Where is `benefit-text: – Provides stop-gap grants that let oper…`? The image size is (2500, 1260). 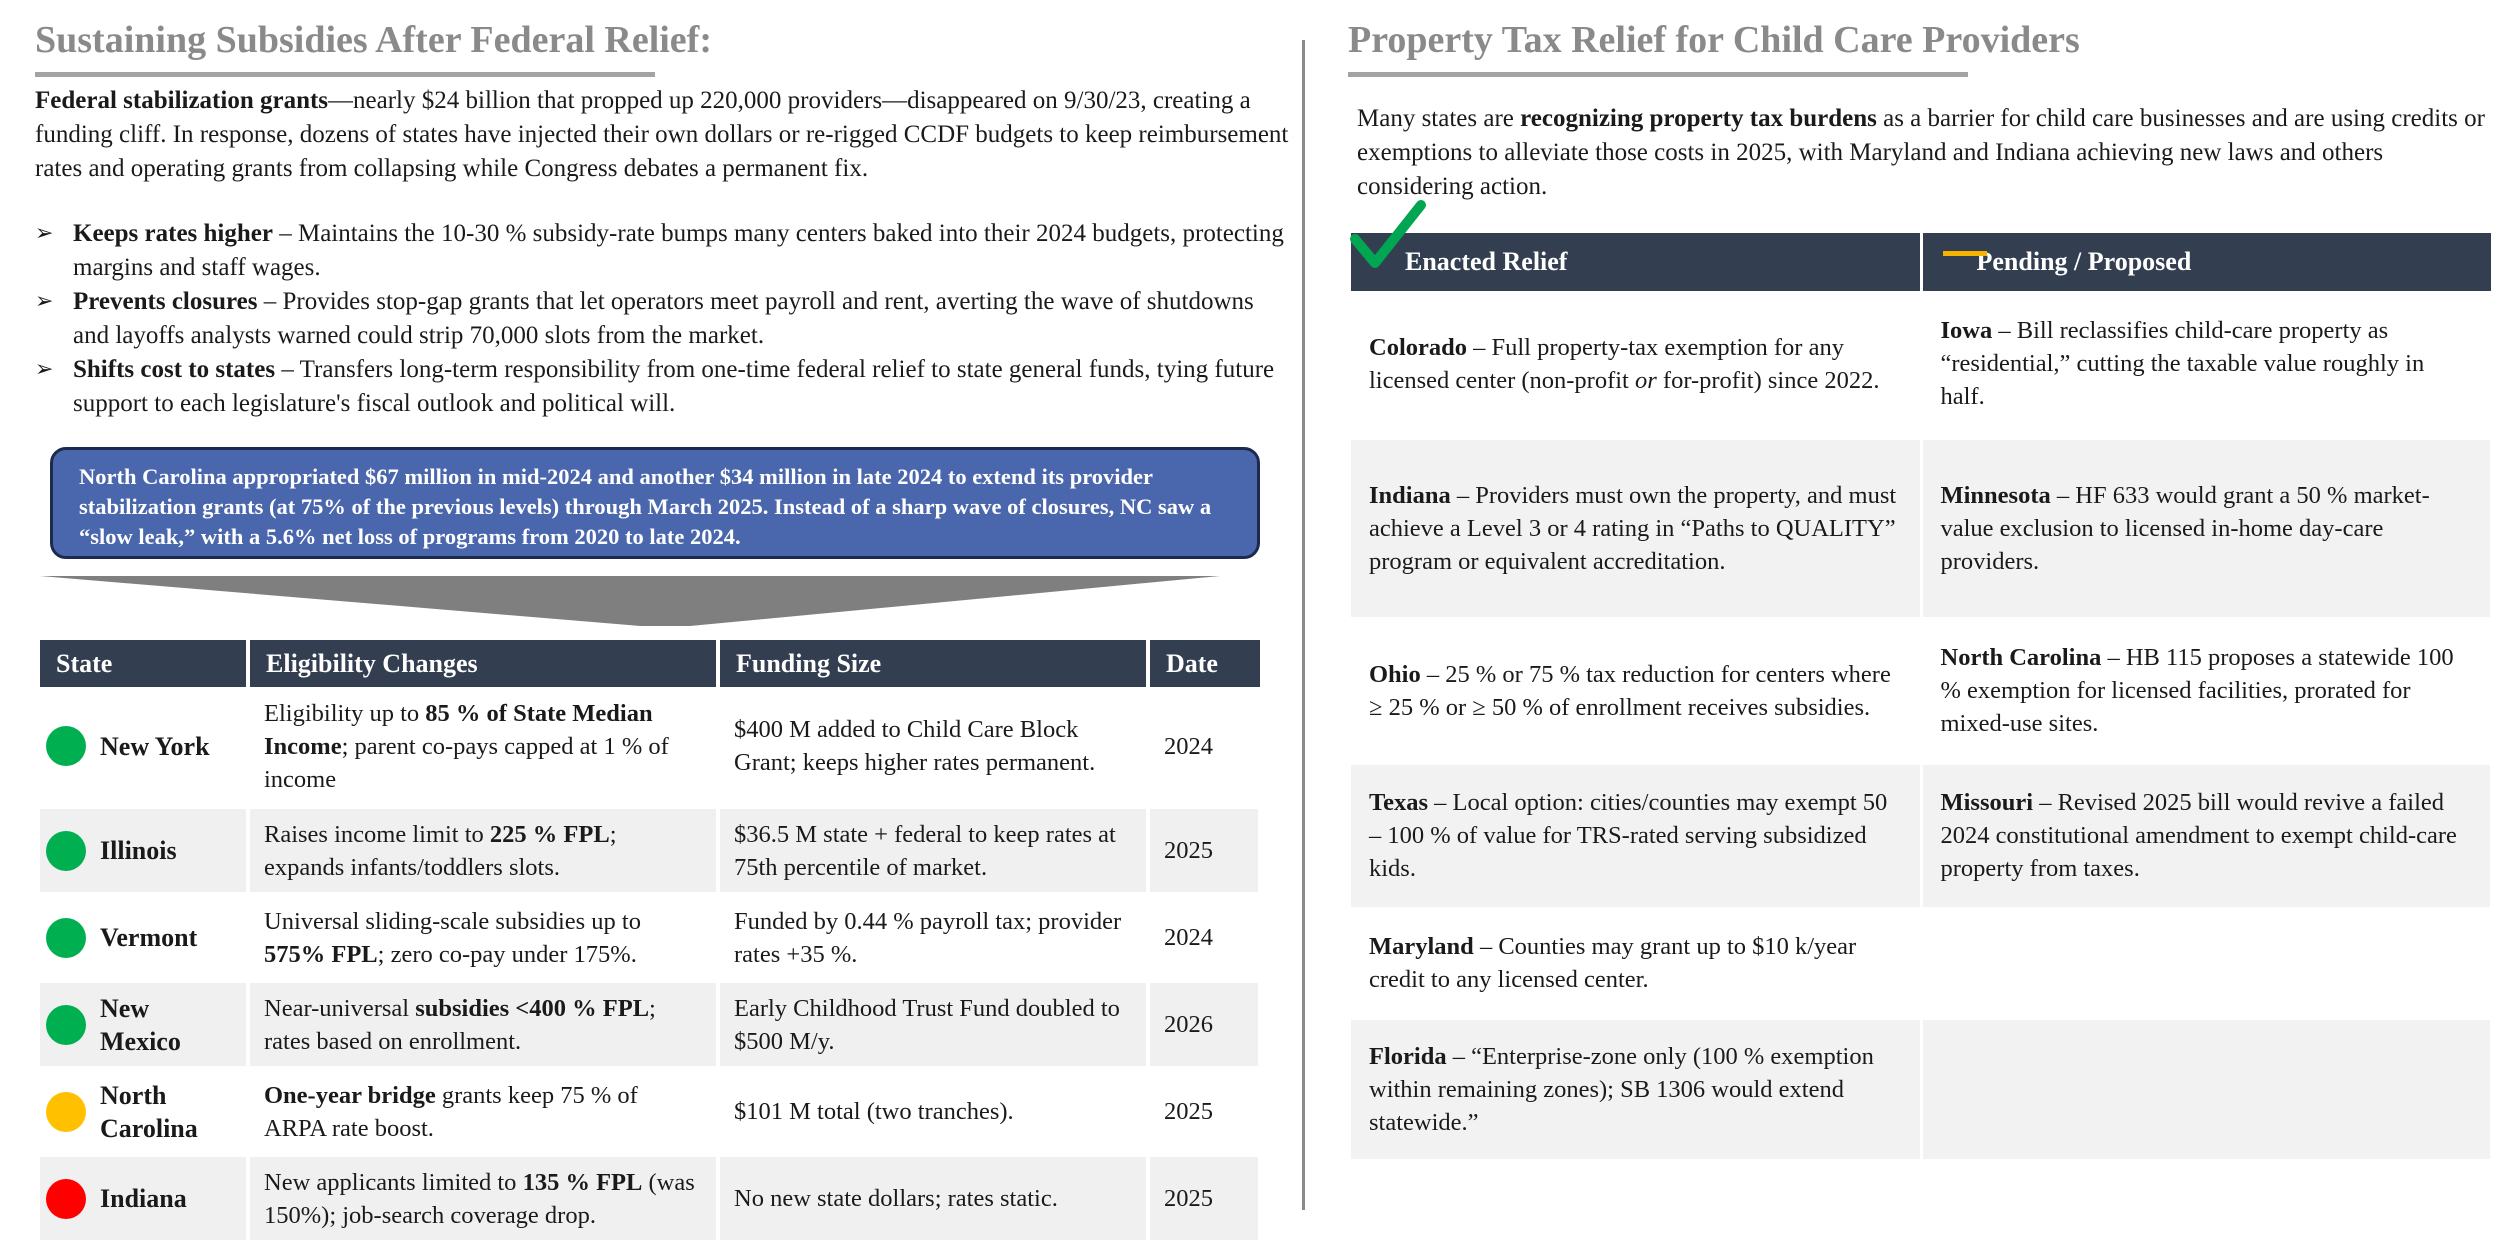 benefit-text: – Provides stop-gap grants that let oper… is located at coordinates (663, 318).